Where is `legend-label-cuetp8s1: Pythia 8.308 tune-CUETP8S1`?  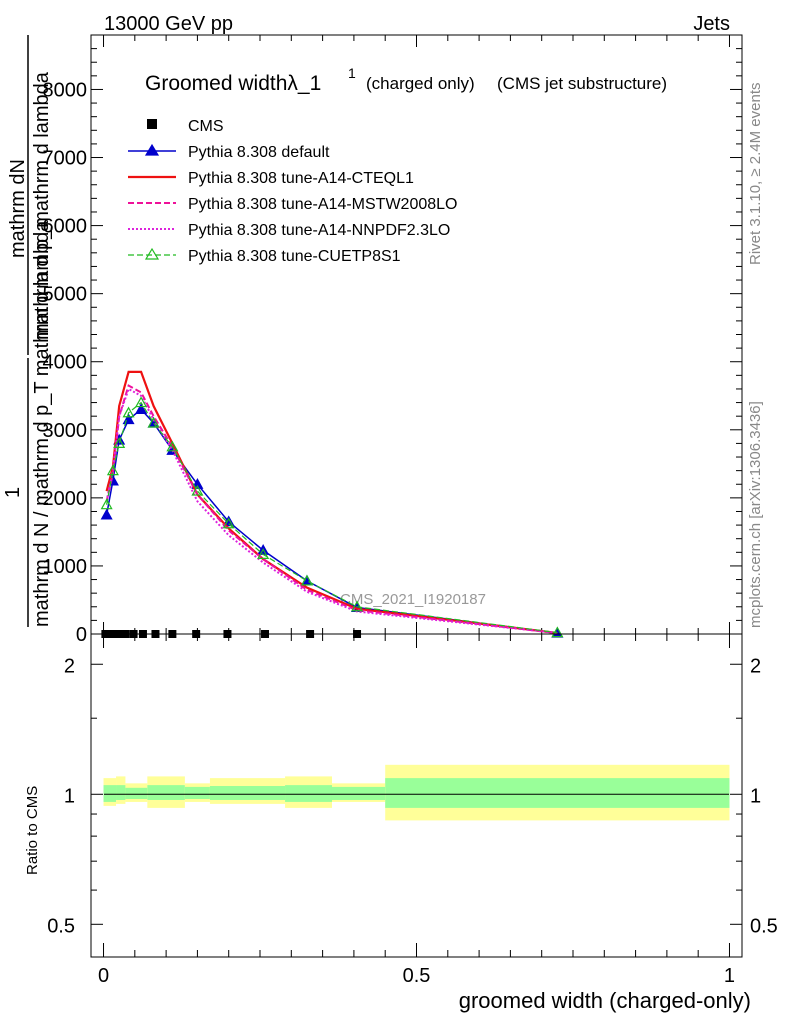
legend-label-cuetp8s1: Pythia 8.308 tune-CUETP8S1 is located at coordinates (294, 256).